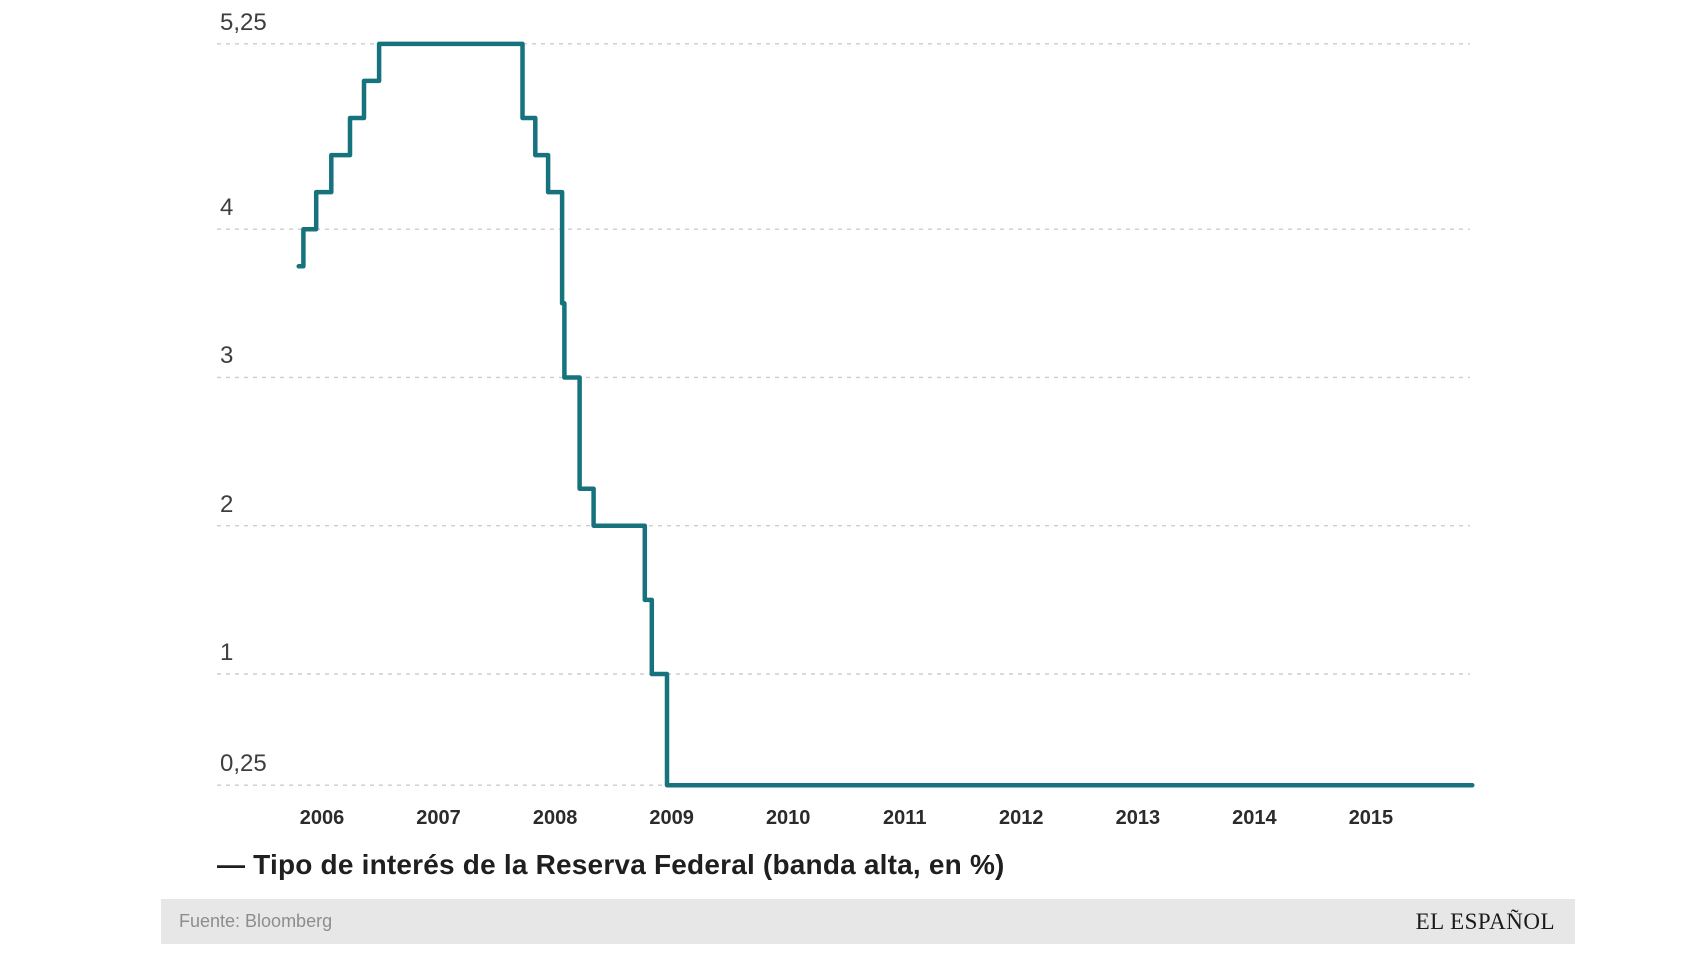 The image size is (1706, 960). What do you see at coordinates (1371, 818) in the screenshot?
I see `x-axis-label-2015: 2015` at bounding box center [1371, 818].